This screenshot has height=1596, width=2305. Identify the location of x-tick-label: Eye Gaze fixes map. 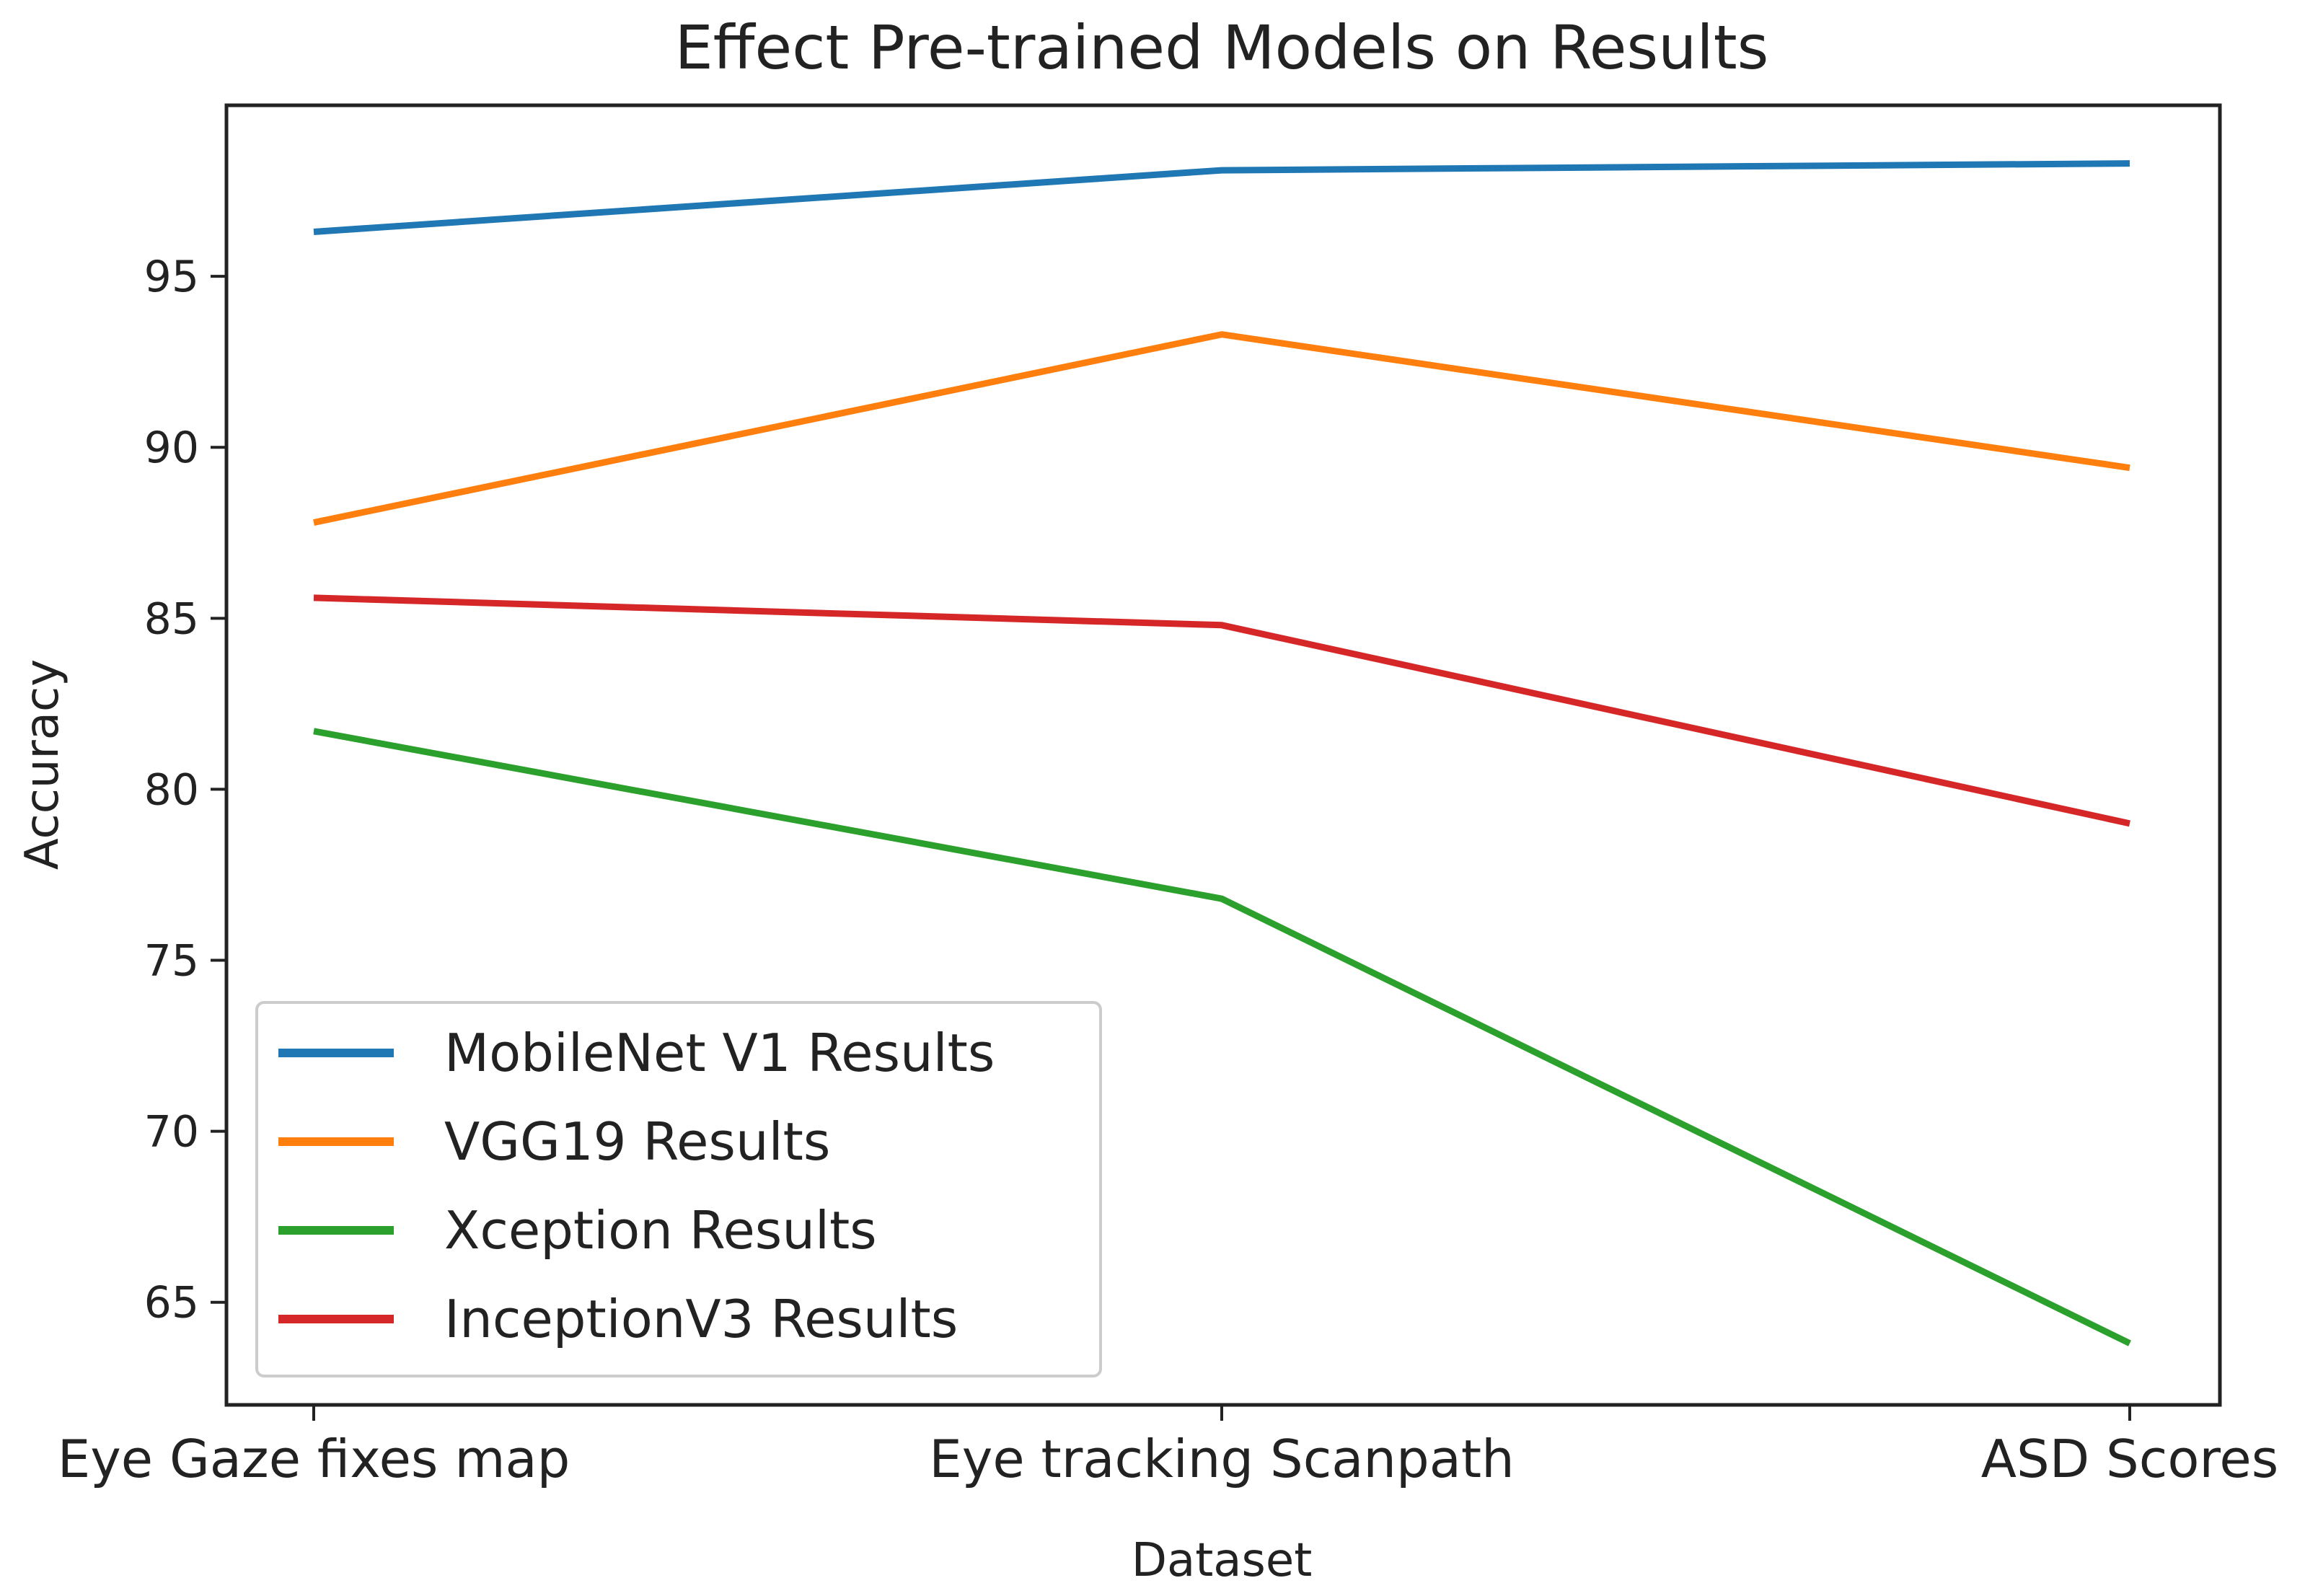
(314, 1459).